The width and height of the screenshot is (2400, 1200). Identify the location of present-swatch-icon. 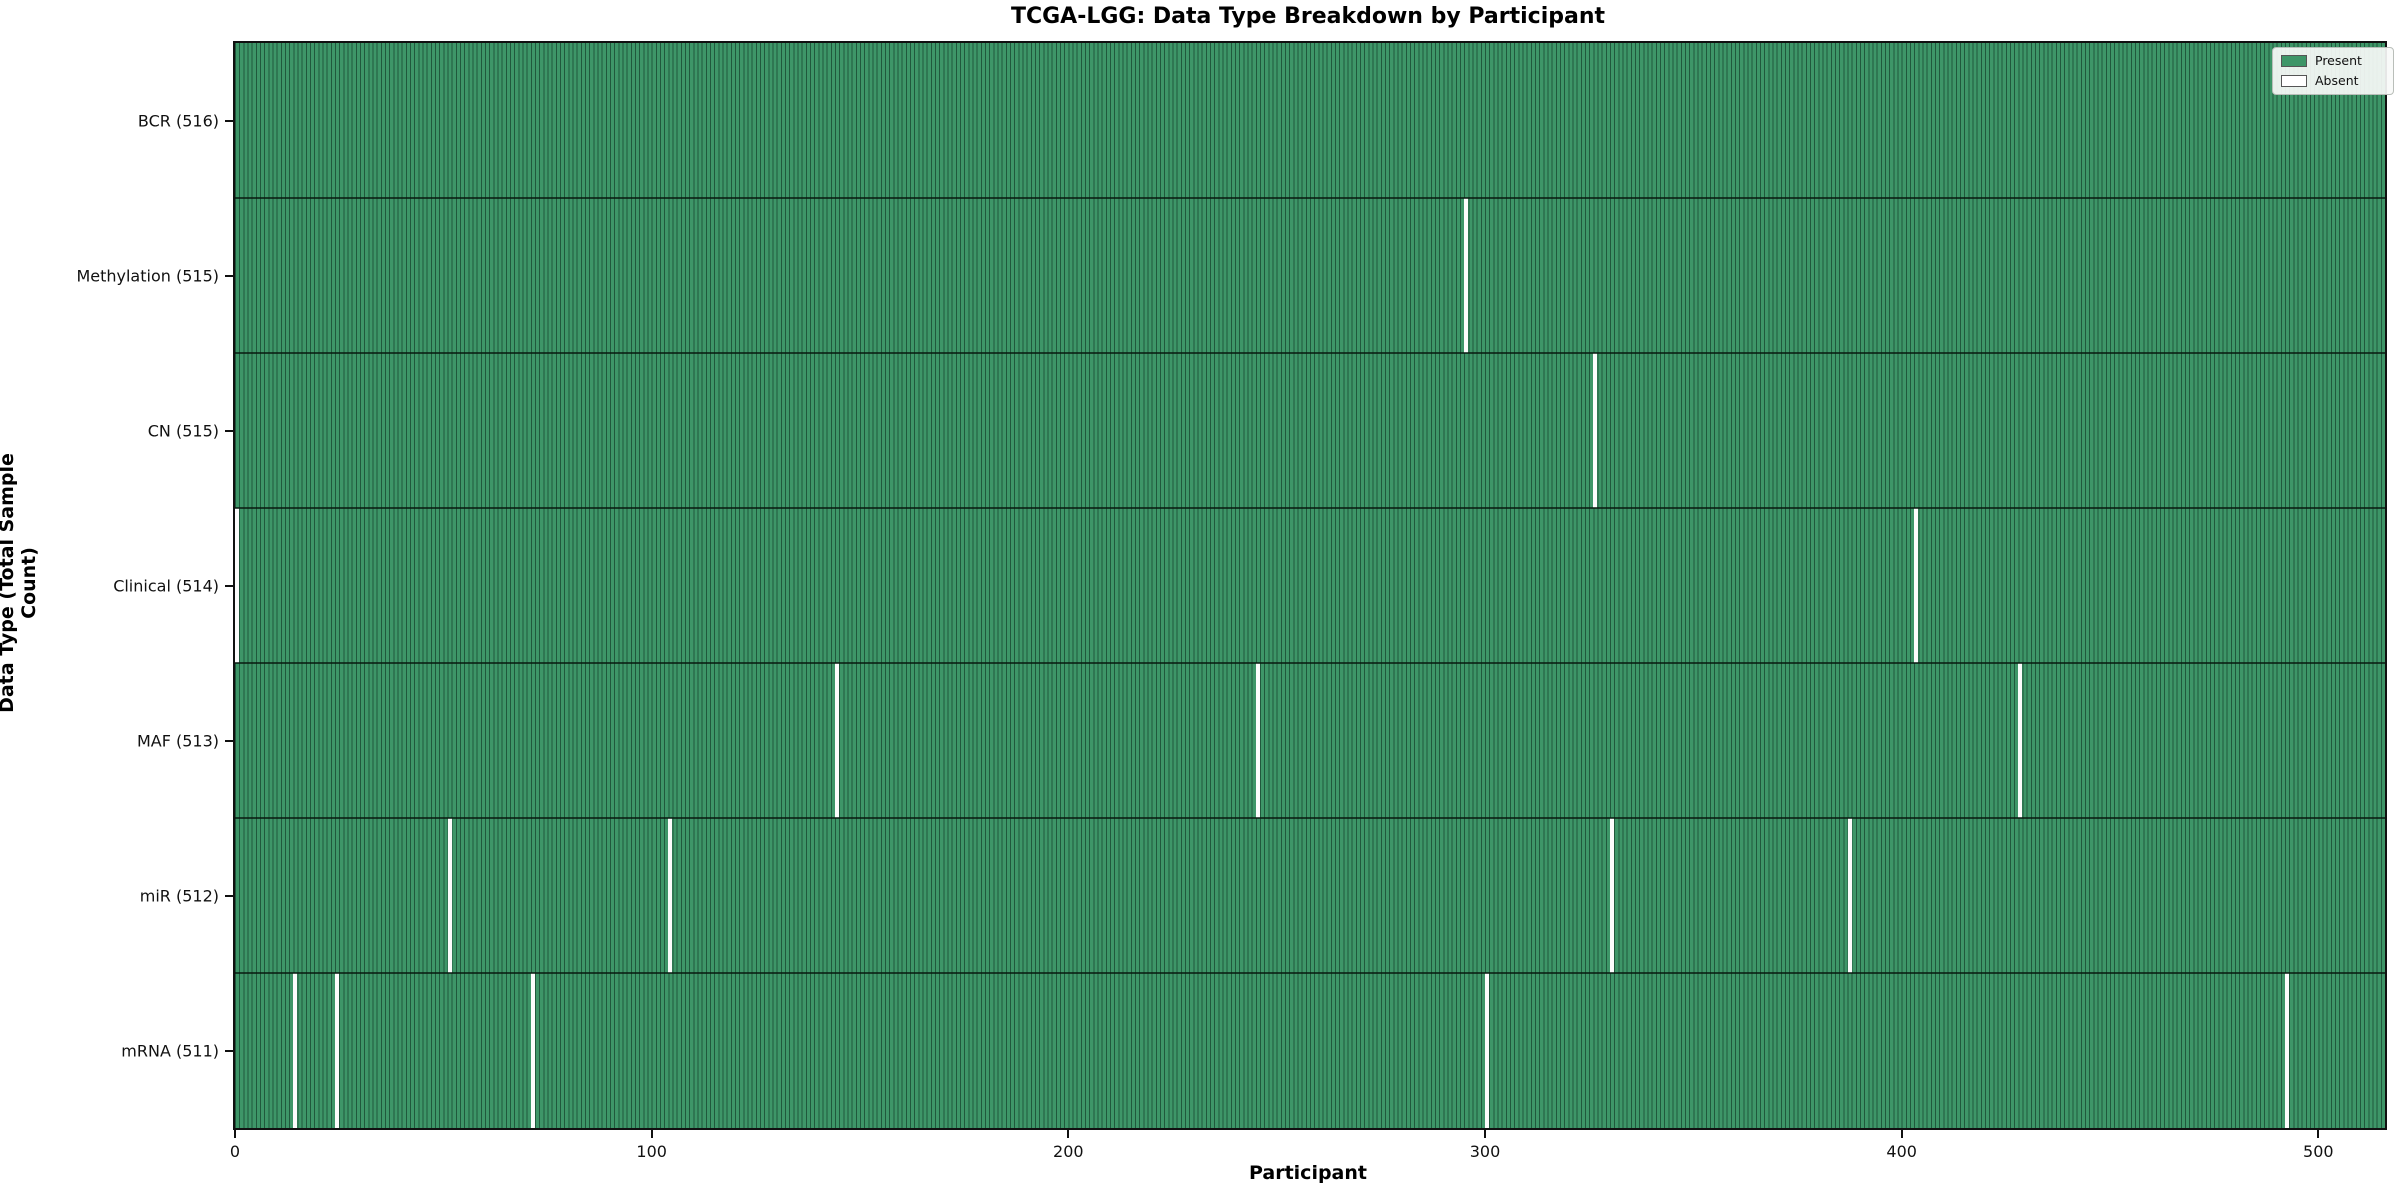
(2294, 60).